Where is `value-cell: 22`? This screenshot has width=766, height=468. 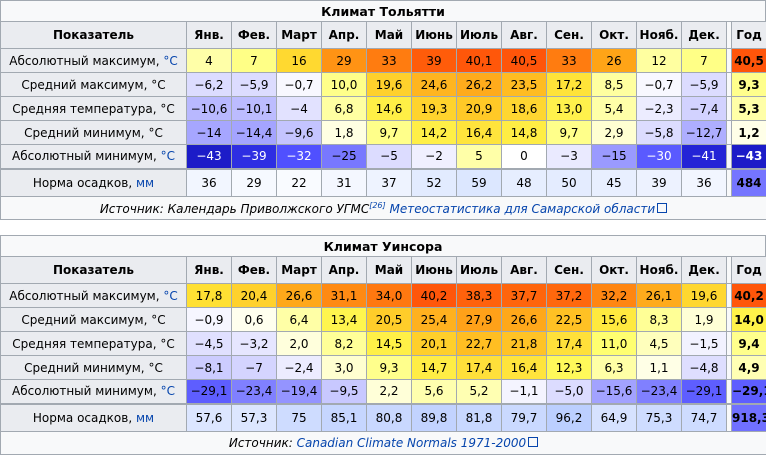
value-cell: 22 is located at coordinates (299, 182).